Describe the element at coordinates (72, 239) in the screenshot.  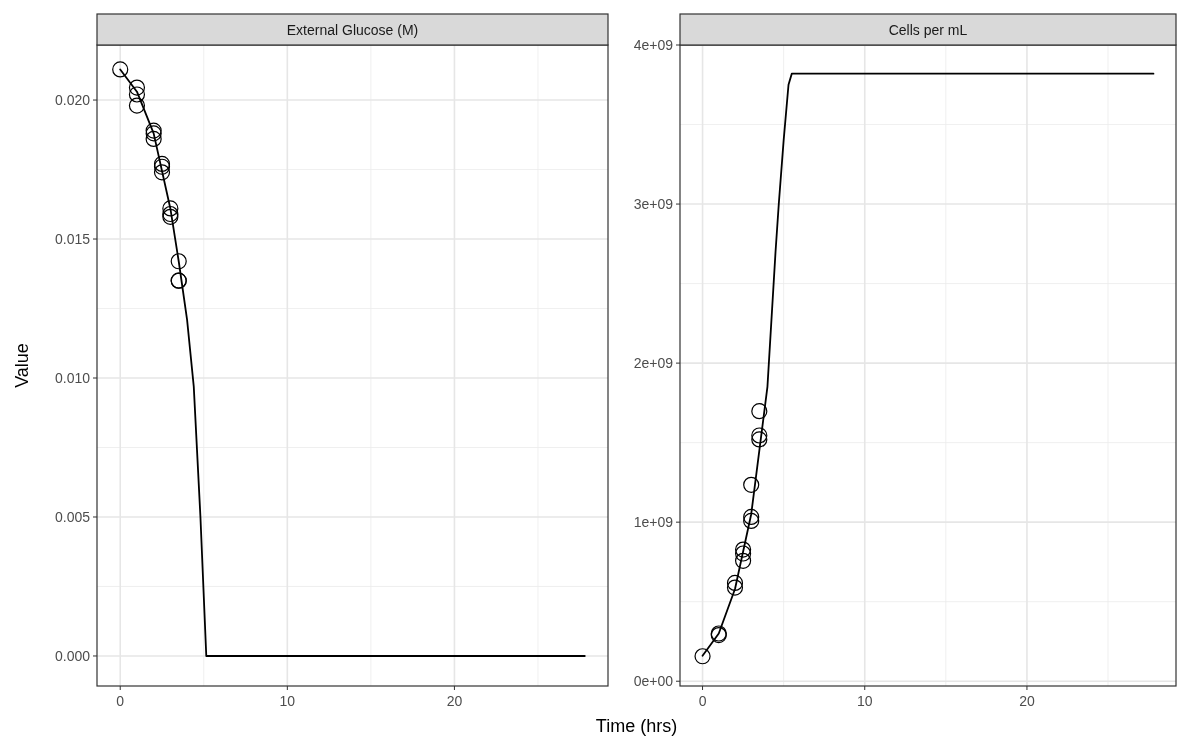
I see `y-tick-label: 0.015` at that location.